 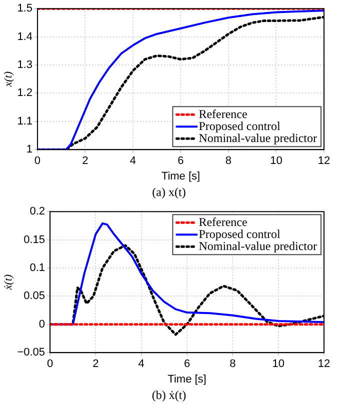 I want to click on y-tick-label: 0.2, so click(x=38, y=212).